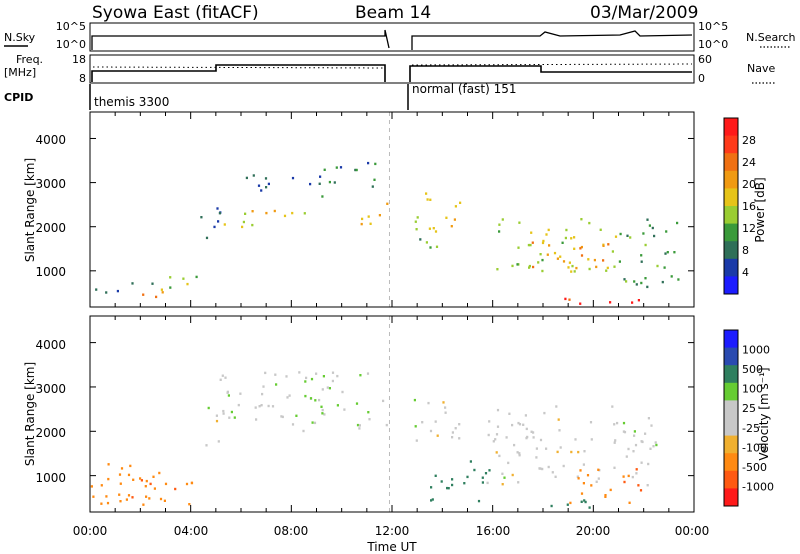 The height and width of the screenshot is (554, 800). Describe the element at coordinates (191, 531) in the screenshot. I see `xtick-label: 04:00` at that location.